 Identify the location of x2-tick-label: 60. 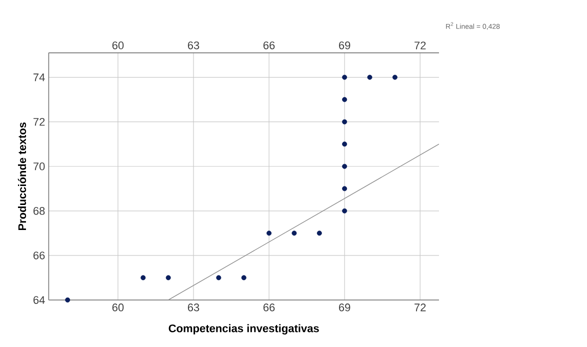
(118, 308).